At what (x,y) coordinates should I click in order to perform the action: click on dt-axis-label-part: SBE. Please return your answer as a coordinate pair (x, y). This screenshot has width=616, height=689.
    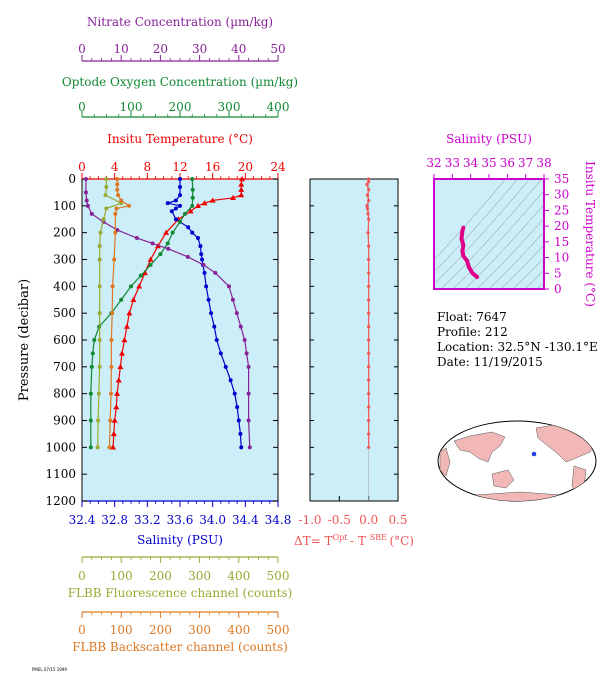
    Looking at the image, I should click on (380, 537).